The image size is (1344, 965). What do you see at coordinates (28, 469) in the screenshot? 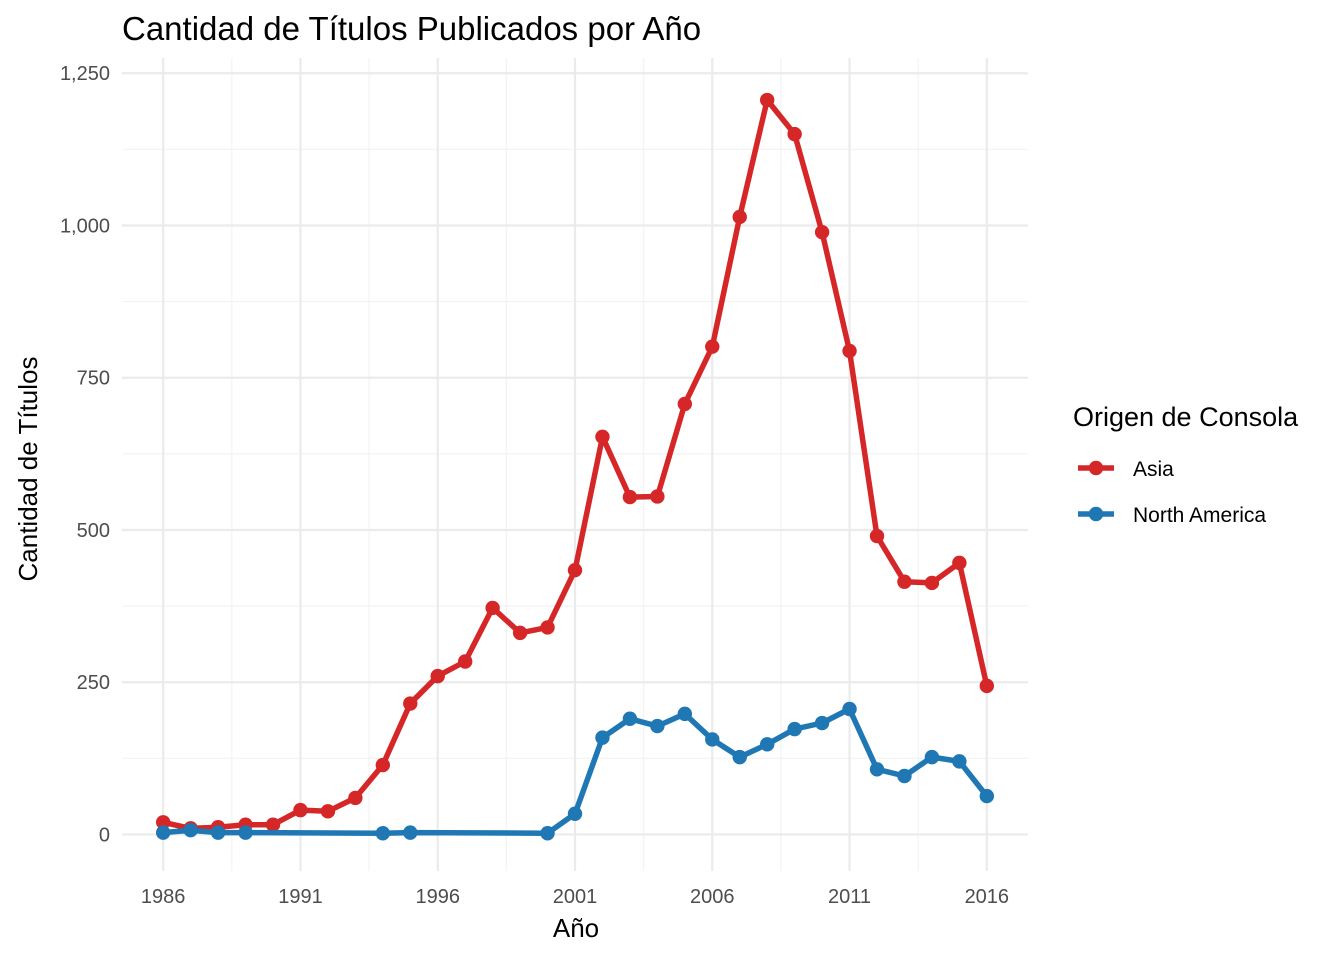
I see `y-axis-title: Cantidad de Títulos` at bounding box center [28, 469].